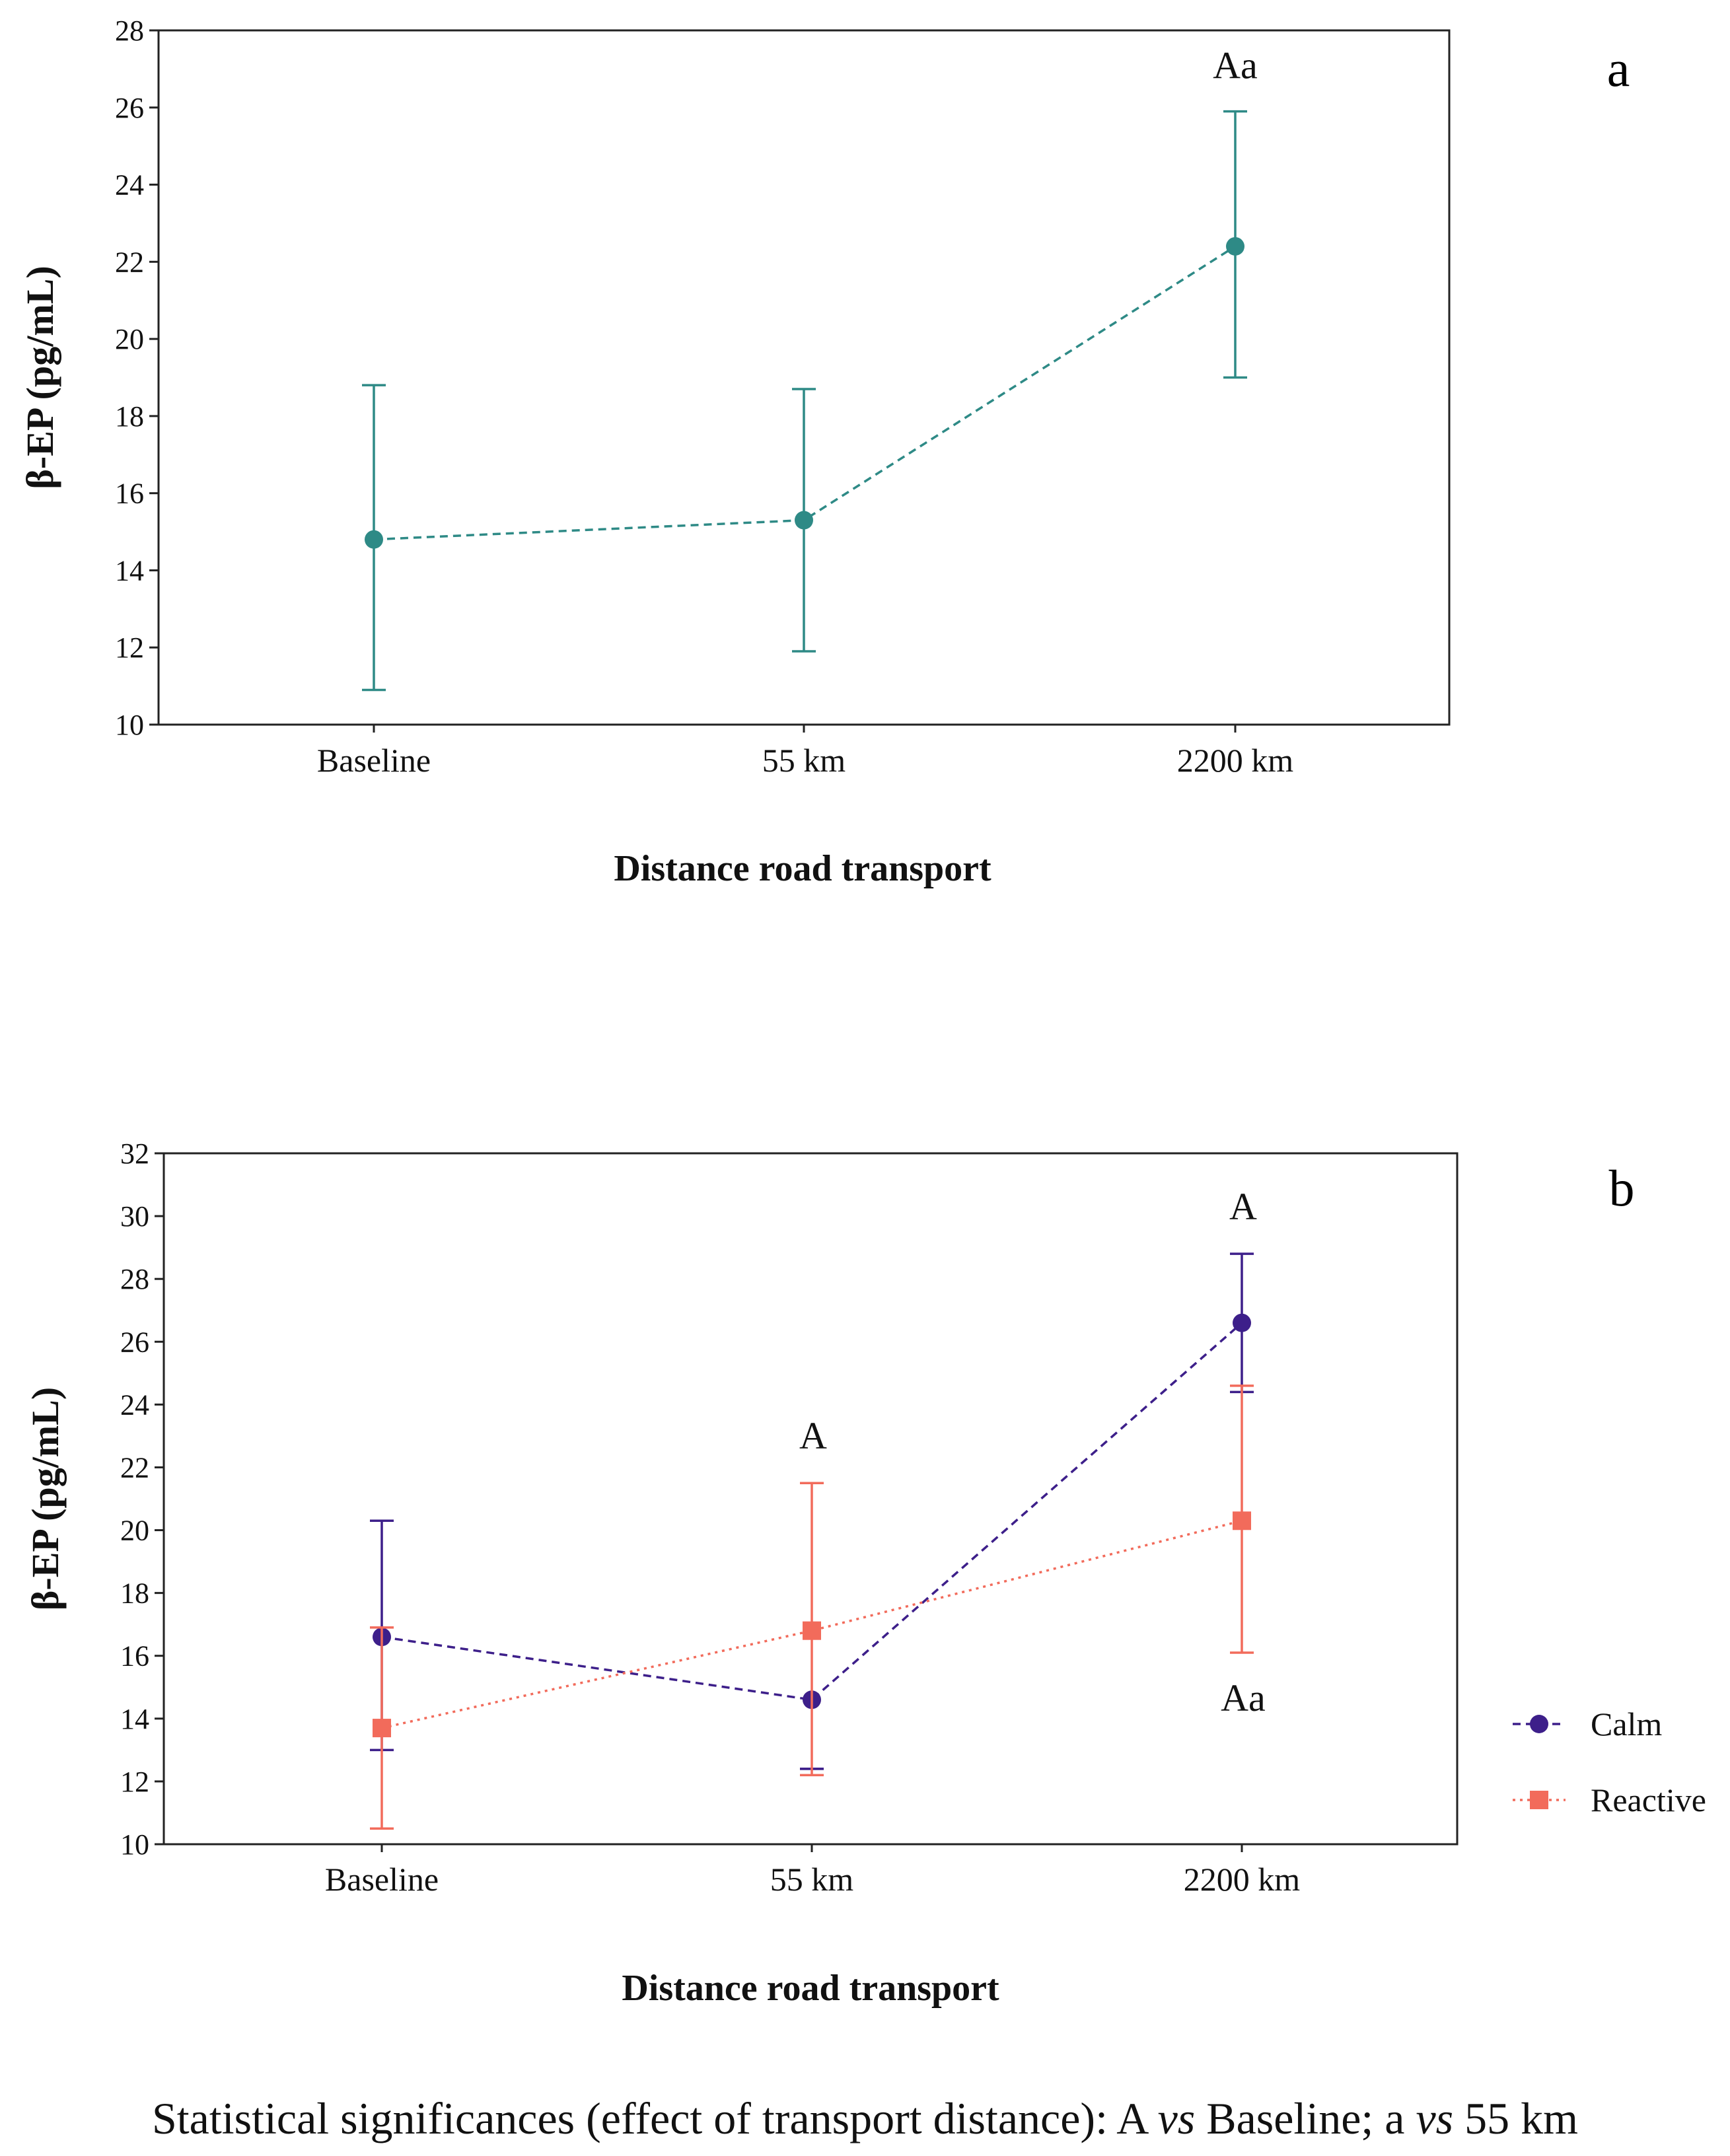  Describe the element at coordinates (134, 1153) in the screenshot. I see `y-tick-label: 32` at that location.